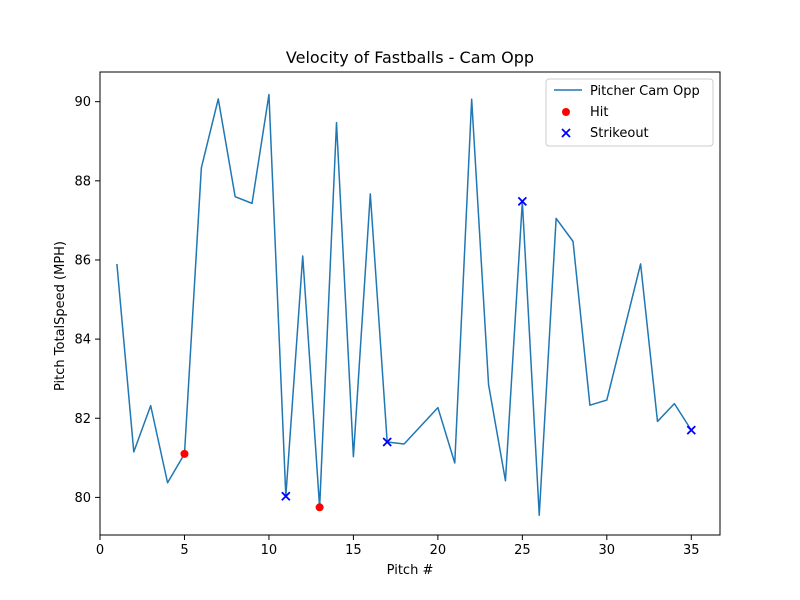 The image size is (800, 600). I want to click on y-tick-label: 84, so click(82, 340).